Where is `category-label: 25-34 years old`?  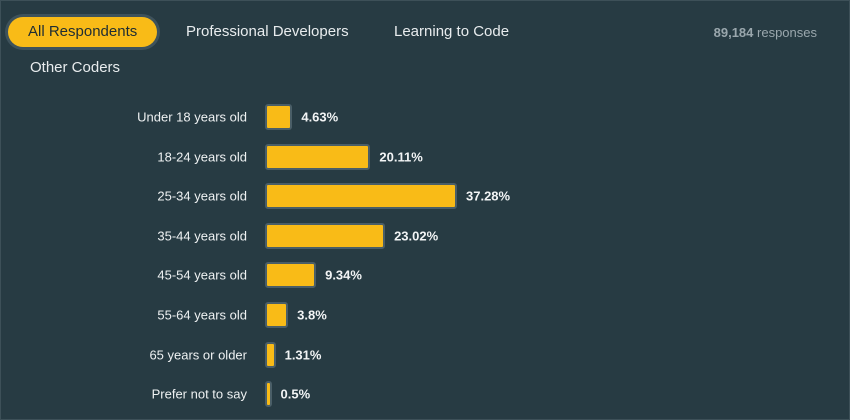 category-label: 25-34 years old is located at coordinates (202, 196).